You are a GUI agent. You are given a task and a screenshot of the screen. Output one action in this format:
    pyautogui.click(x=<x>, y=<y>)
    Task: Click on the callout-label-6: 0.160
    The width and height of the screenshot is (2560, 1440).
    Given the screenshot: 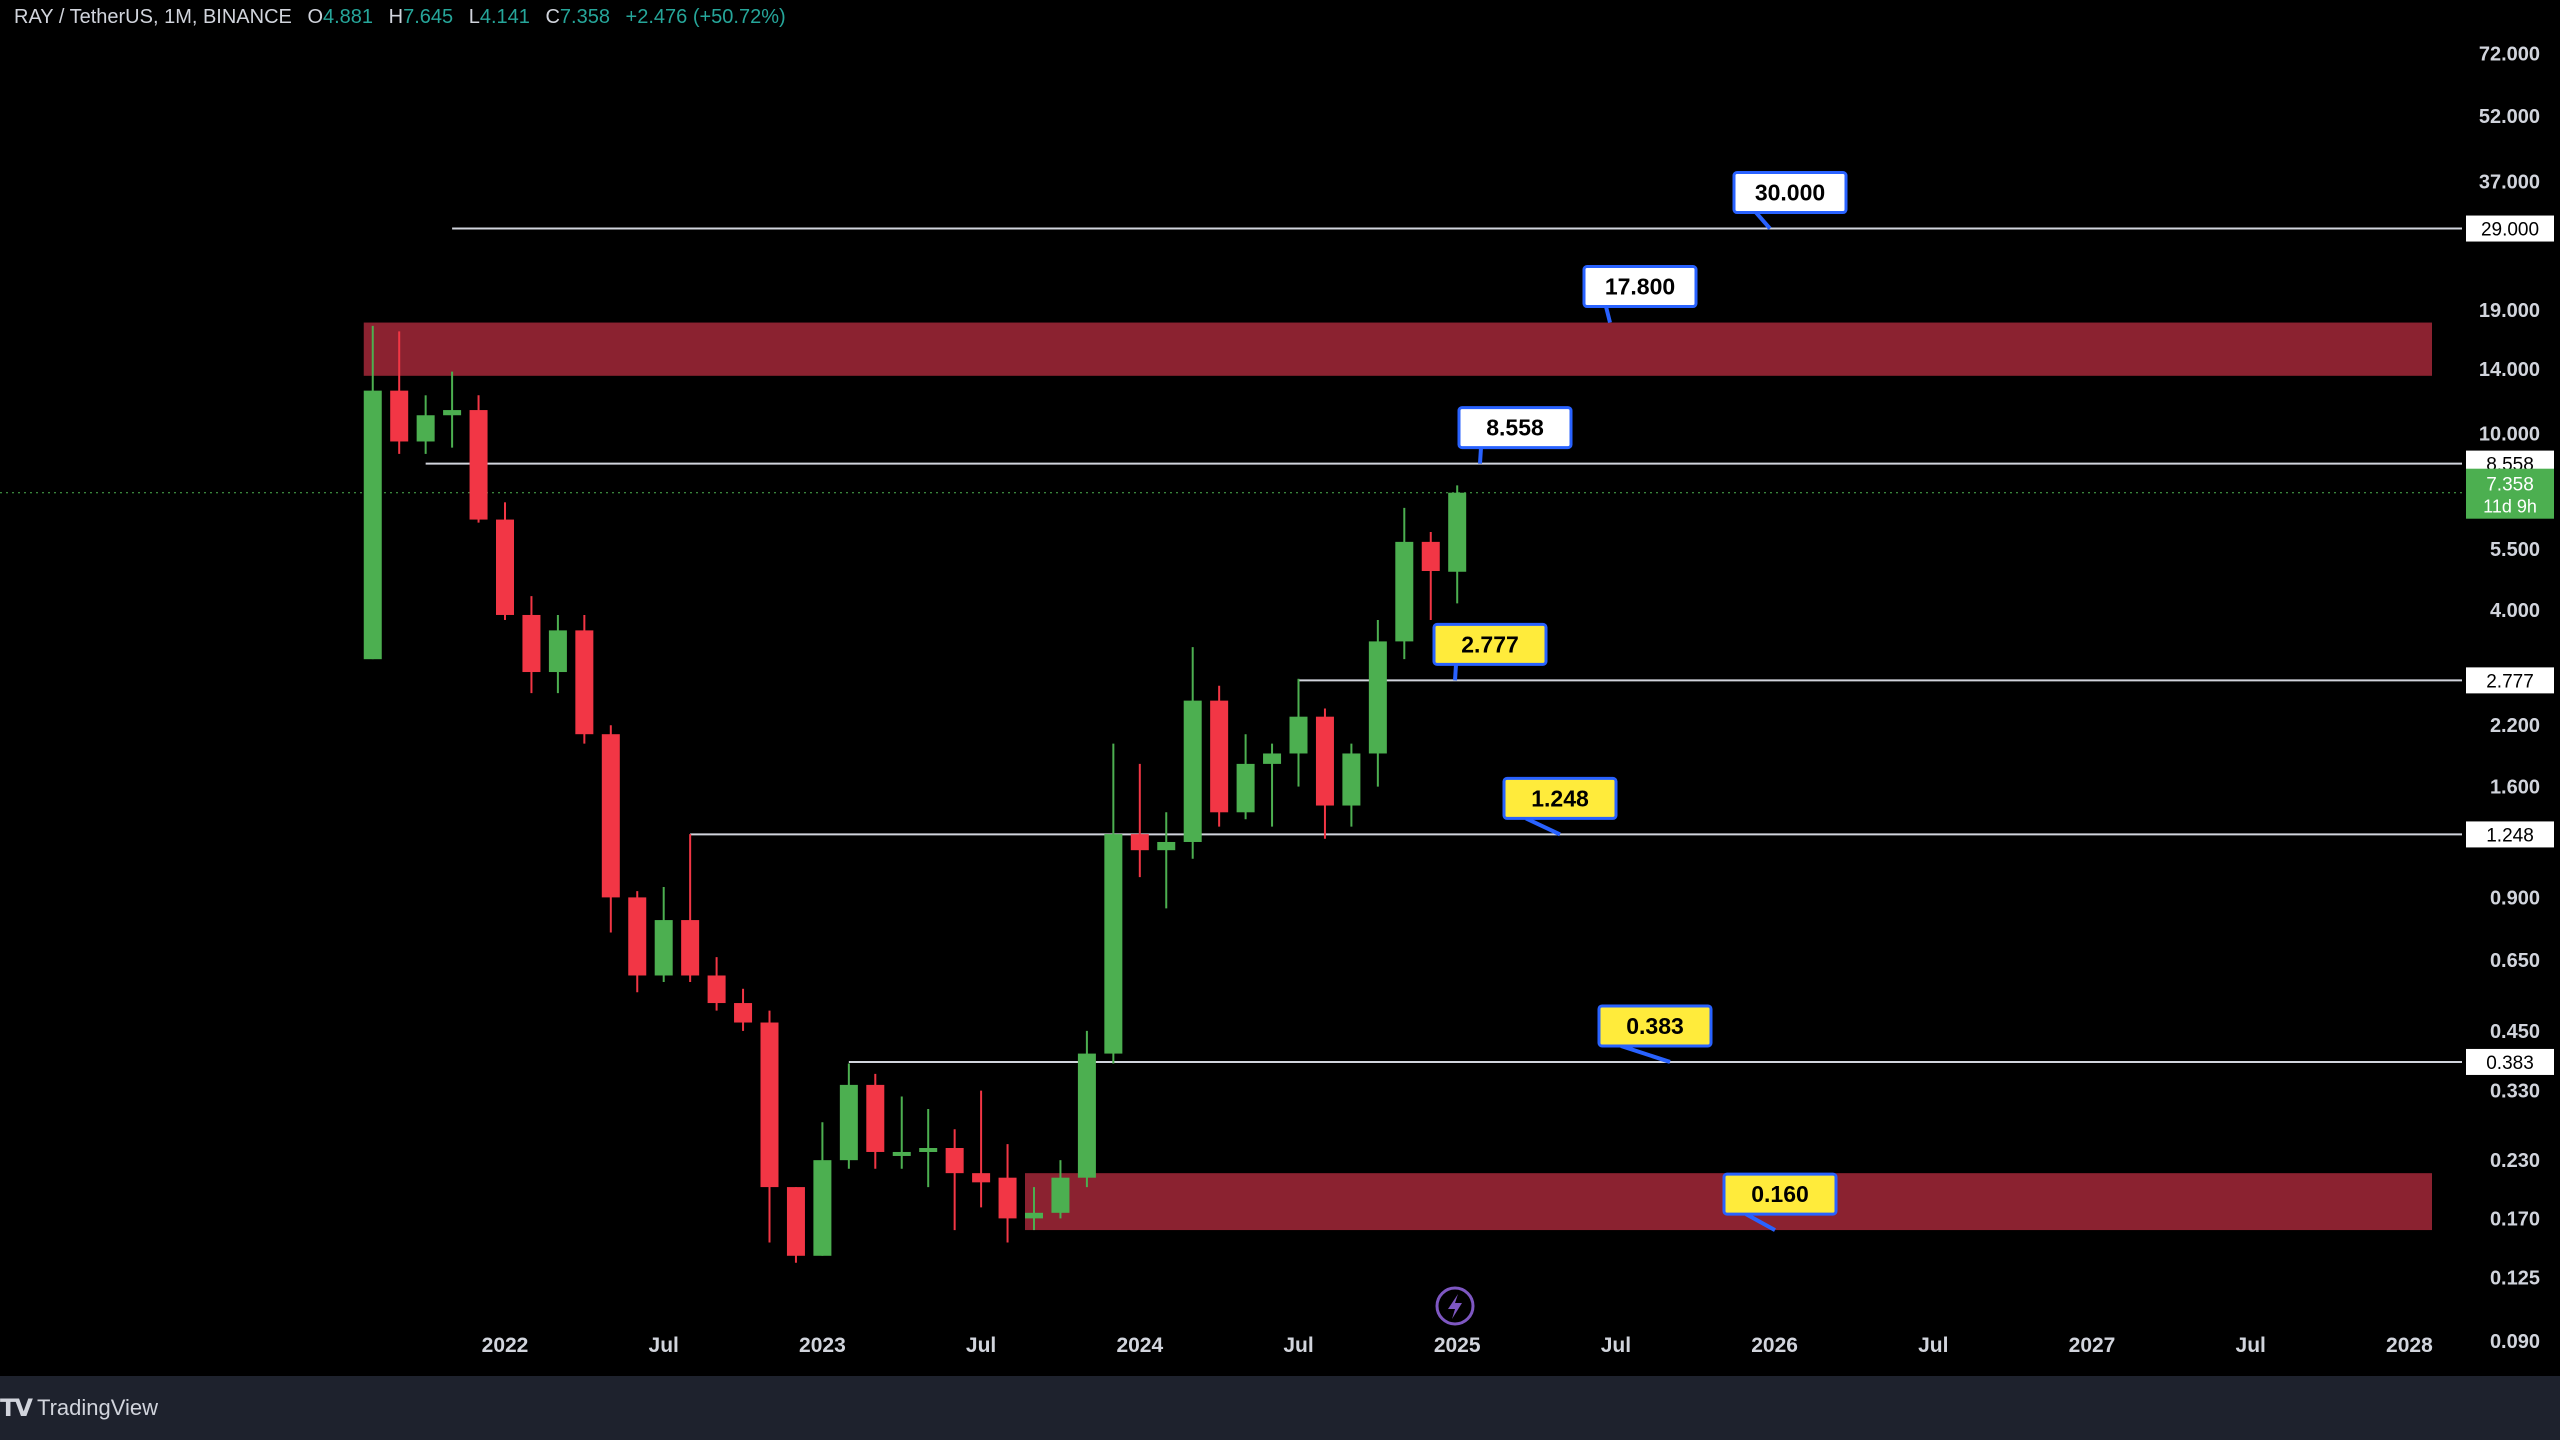 What is the action you would take?
    pyautogui.click(x=1780, y=1194)
    